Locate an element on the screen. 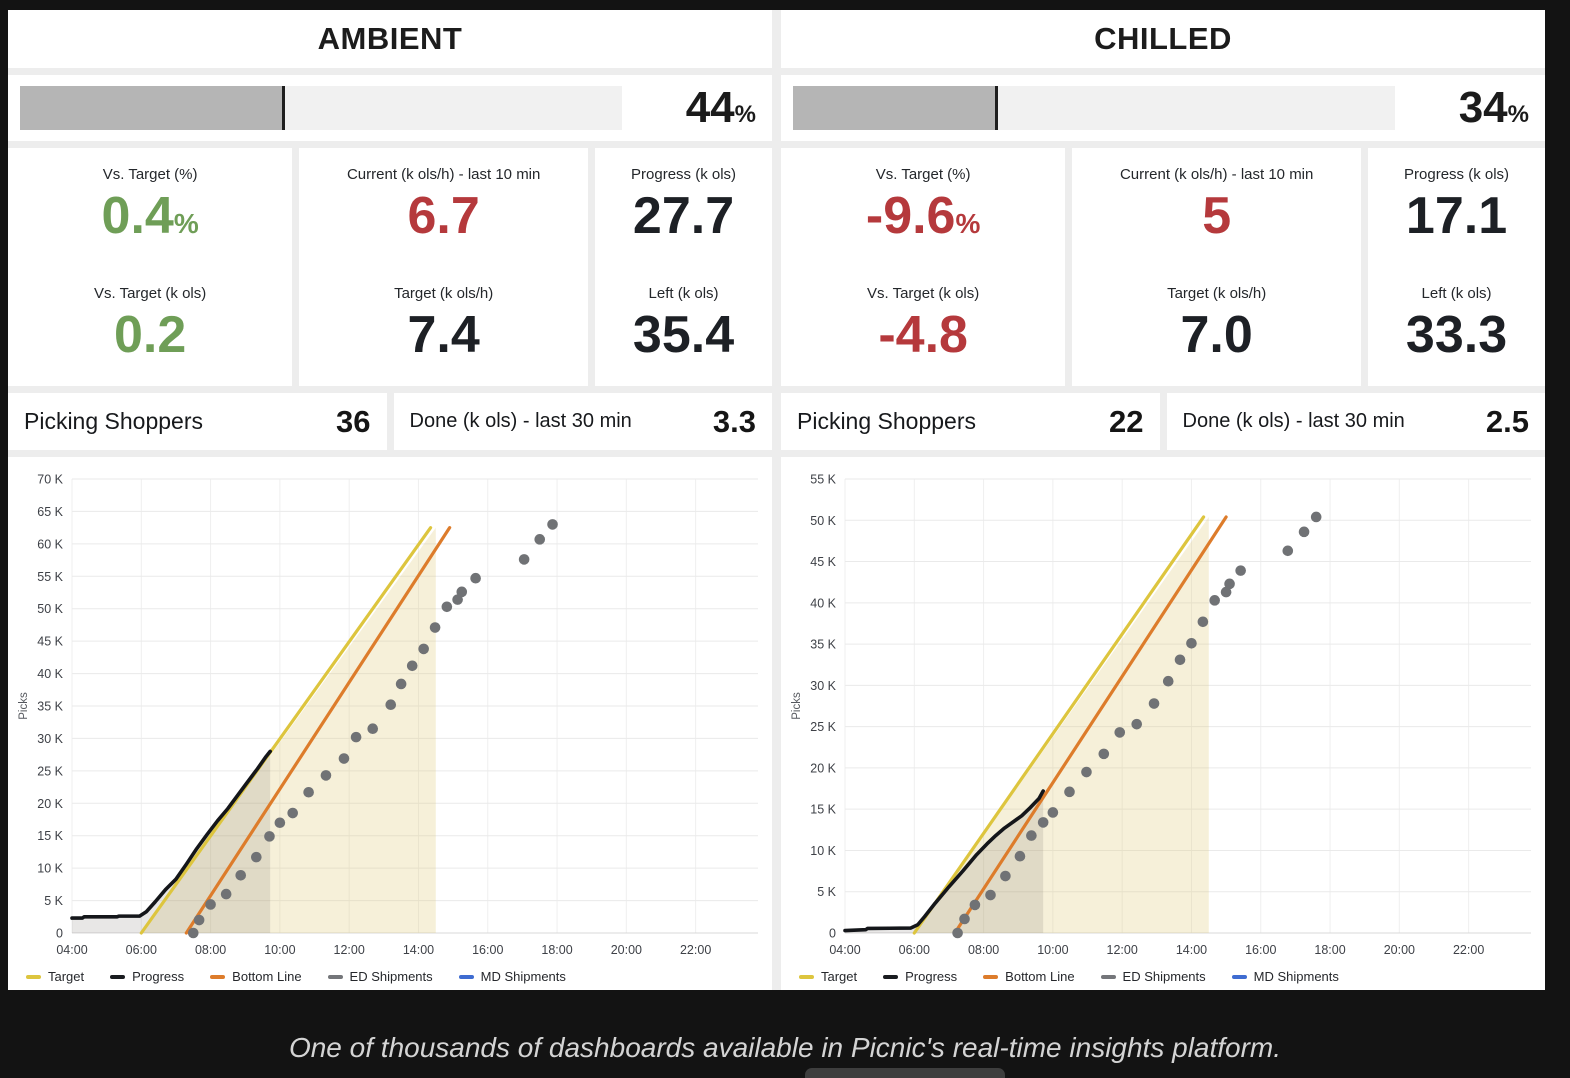 Image resolution: width=1570 pixels, height=1078 pixels. stat-vs-target-kols: Vs. Target (k ols) 0.2 is located at coordinates (150, 326).